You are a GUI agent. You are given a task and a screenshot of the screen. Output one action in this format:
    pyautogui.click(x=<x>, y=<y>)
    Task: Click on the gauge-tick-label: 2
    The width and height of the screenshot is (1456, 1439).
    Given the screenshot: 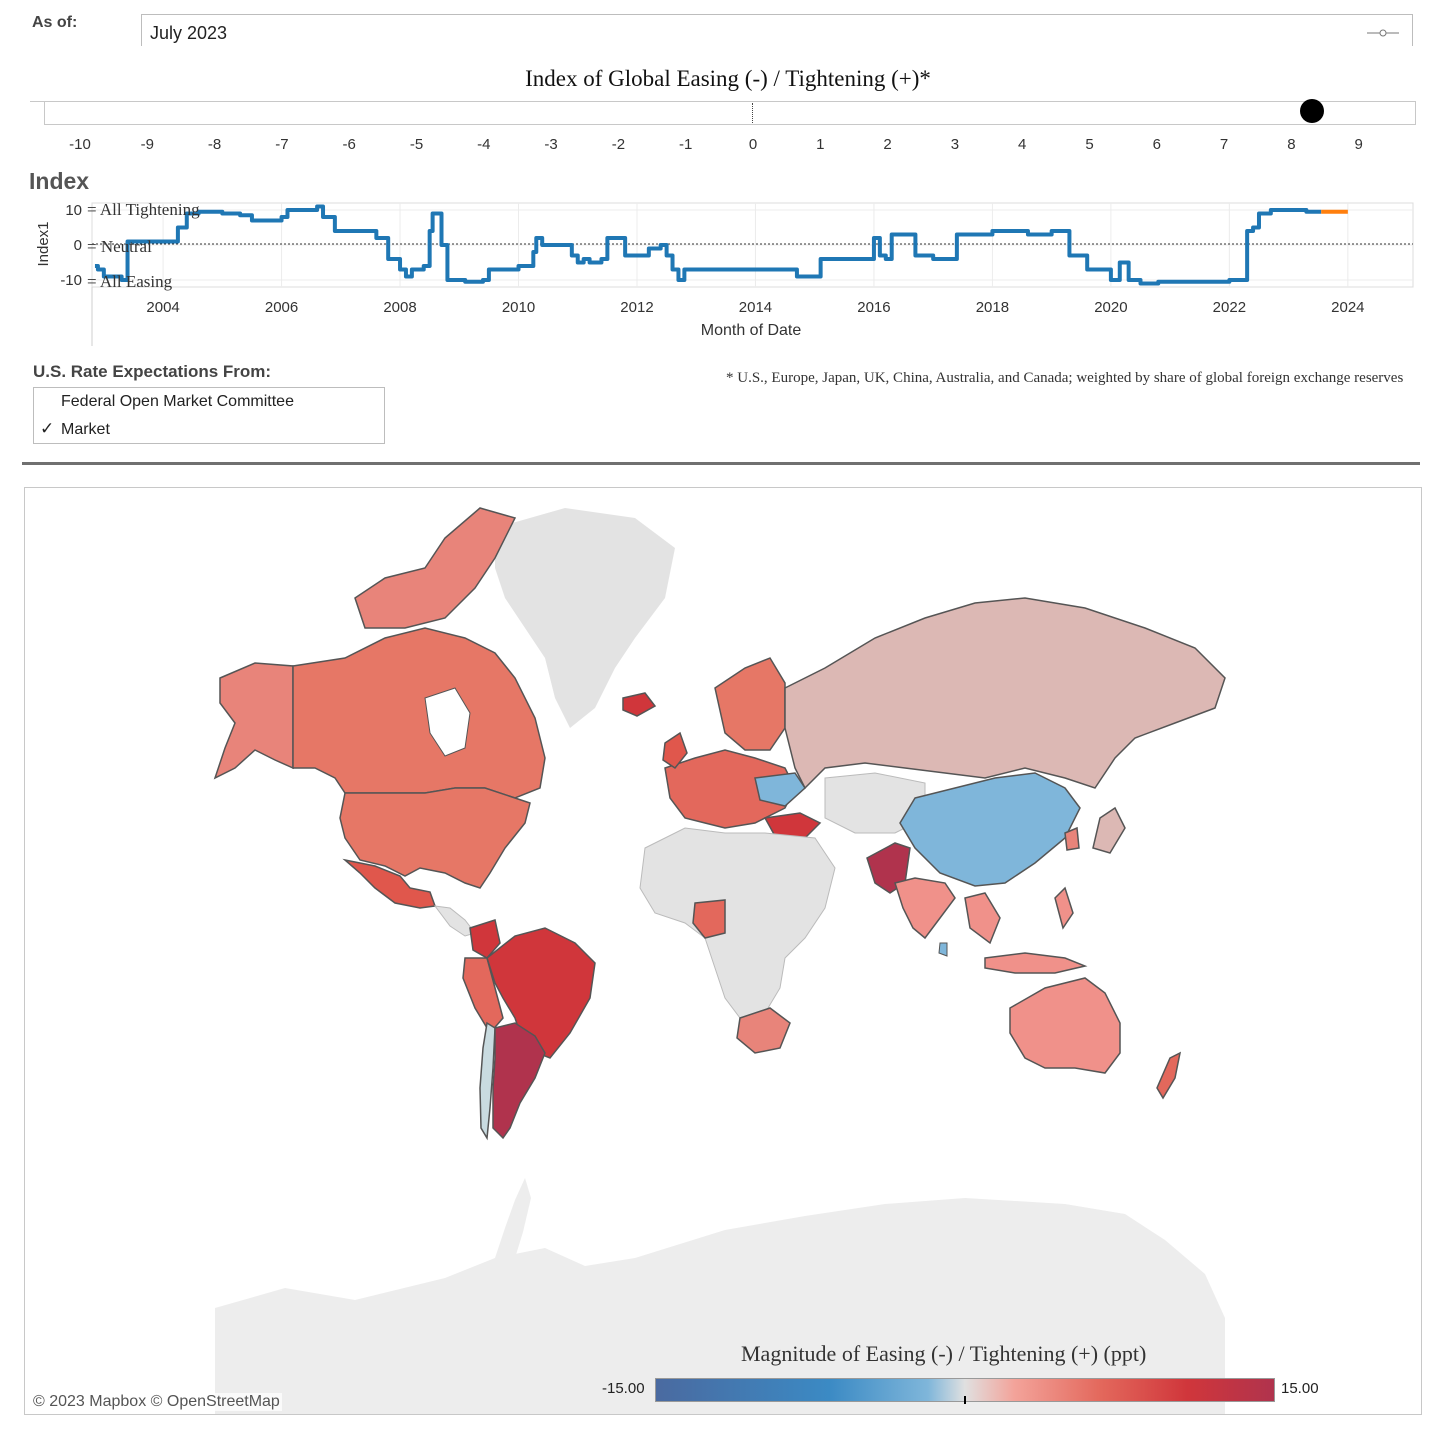 What is the action you would take?
    pyautogui.click(x=887, y=144)
    